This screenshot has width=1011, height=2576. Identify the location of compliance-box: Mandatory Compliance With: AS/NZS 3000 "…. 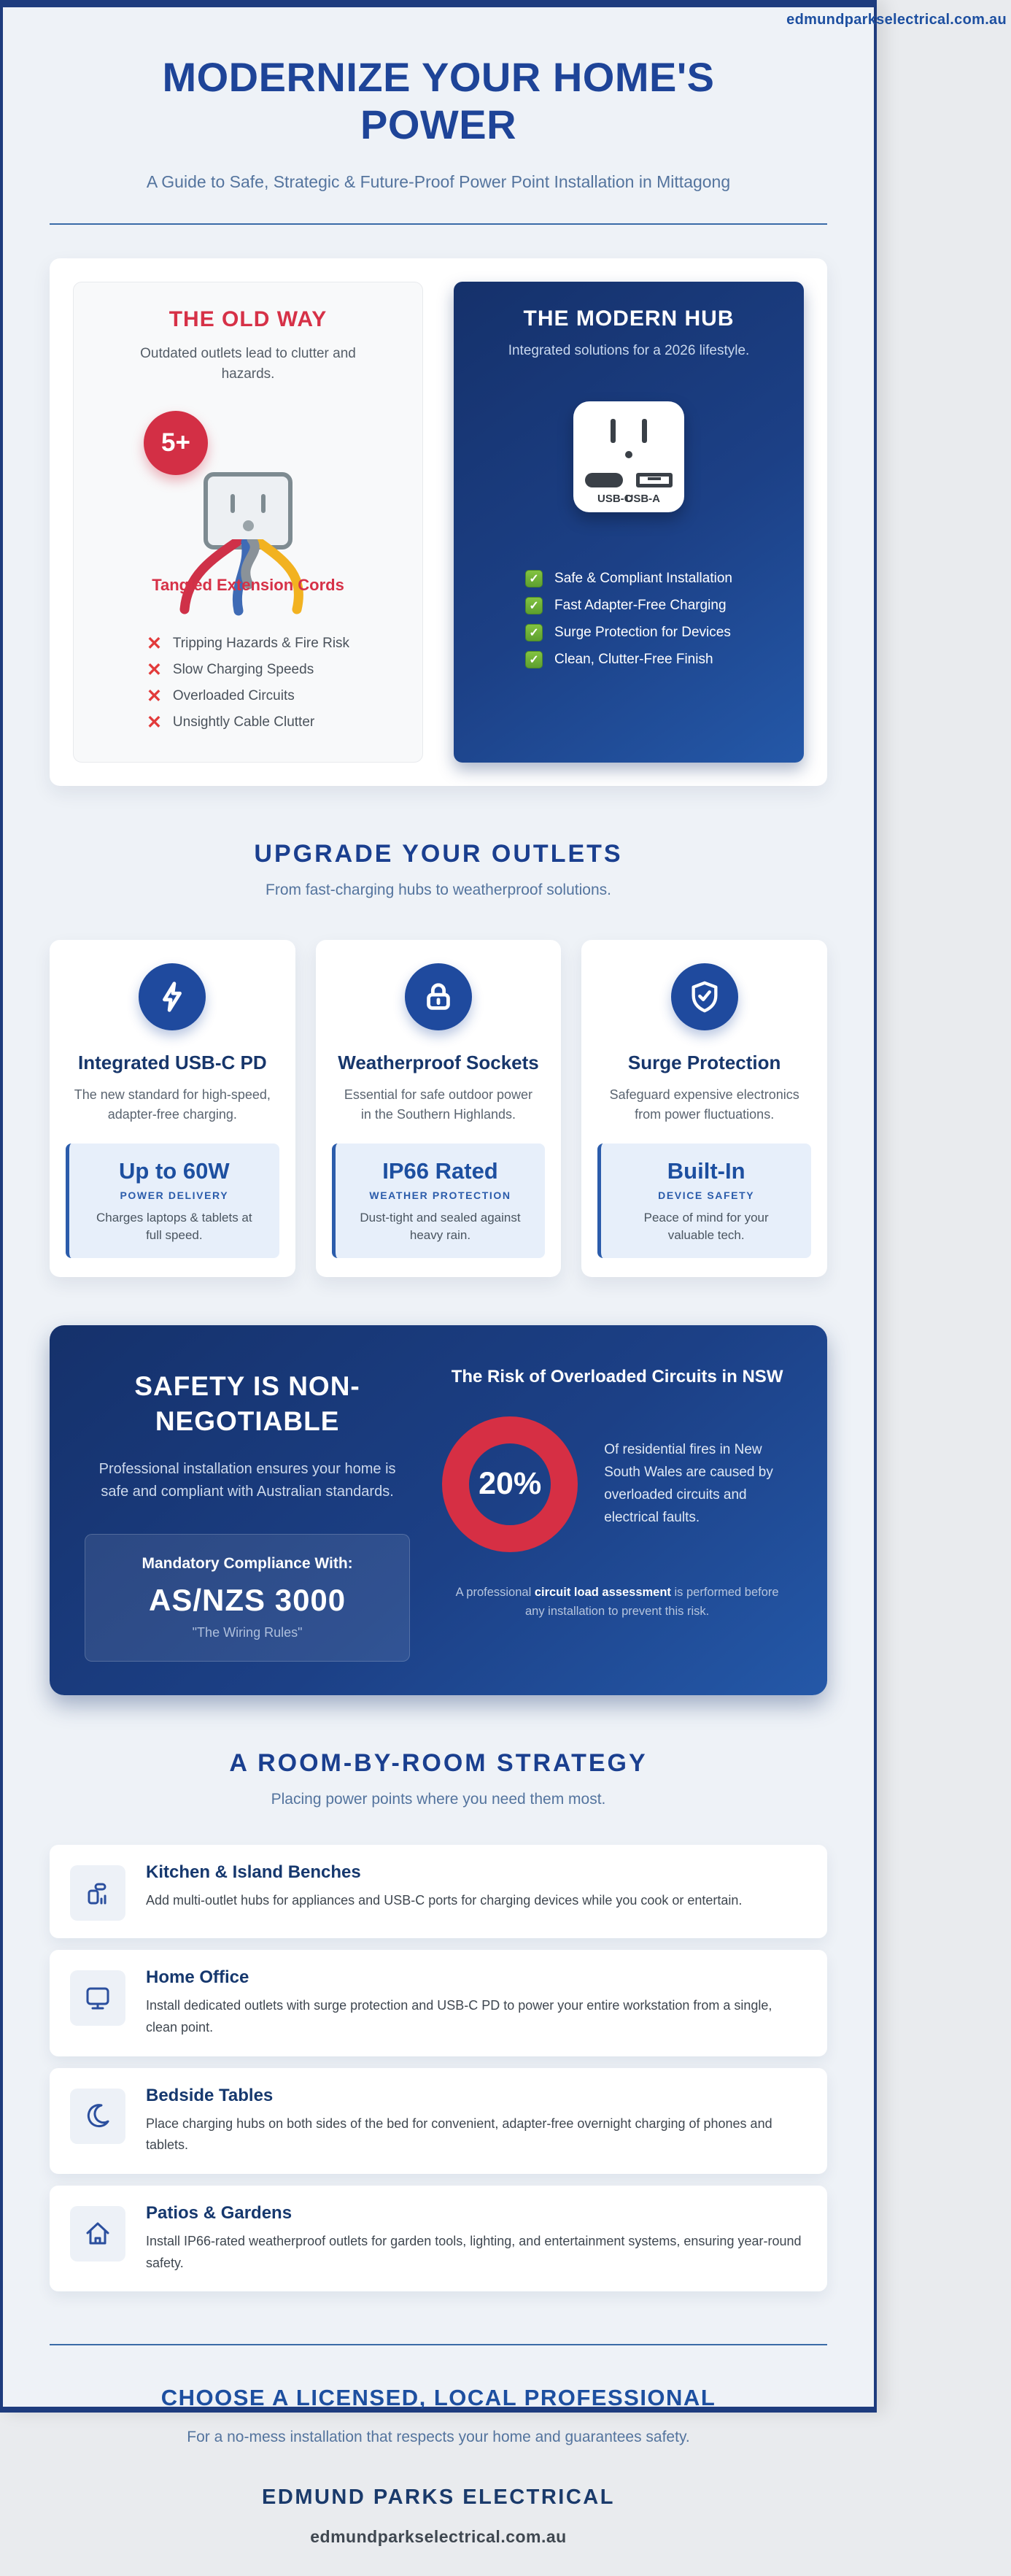
(248, 1598).